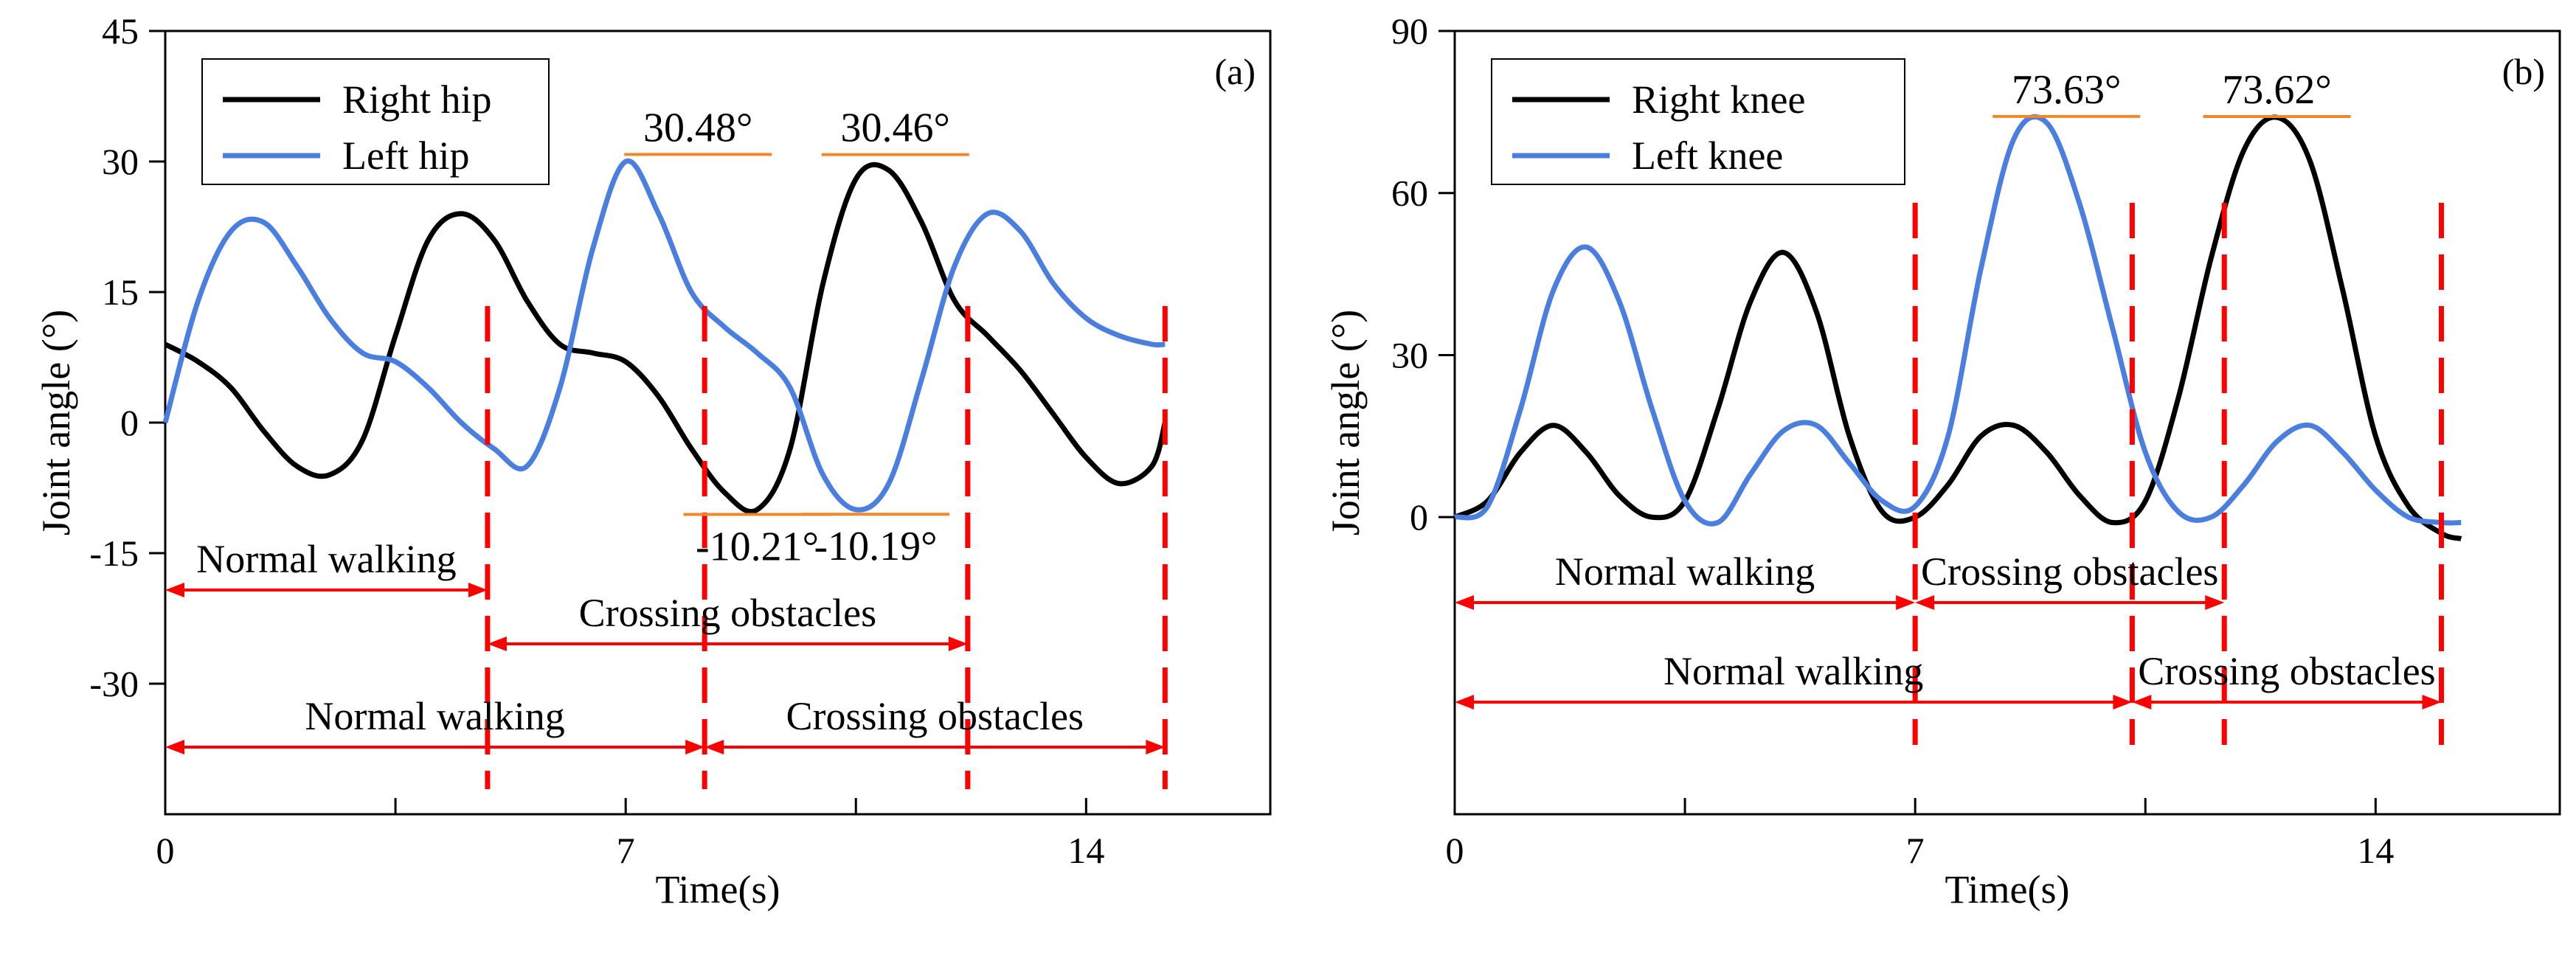 The width and height of the screenshot is (2576, 961). I want to click on panel-label: (a), so click(1236, 72).